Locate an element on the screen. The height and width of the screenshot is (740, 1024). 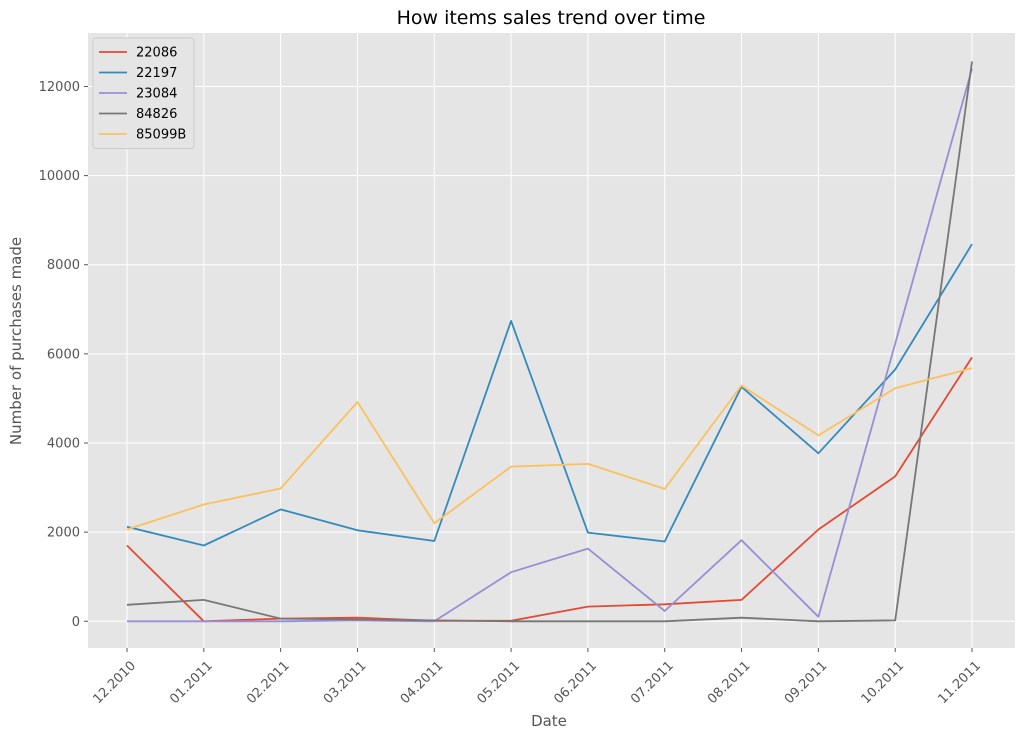
y-tick-label: 6000 is located at coordinates (63, 354).